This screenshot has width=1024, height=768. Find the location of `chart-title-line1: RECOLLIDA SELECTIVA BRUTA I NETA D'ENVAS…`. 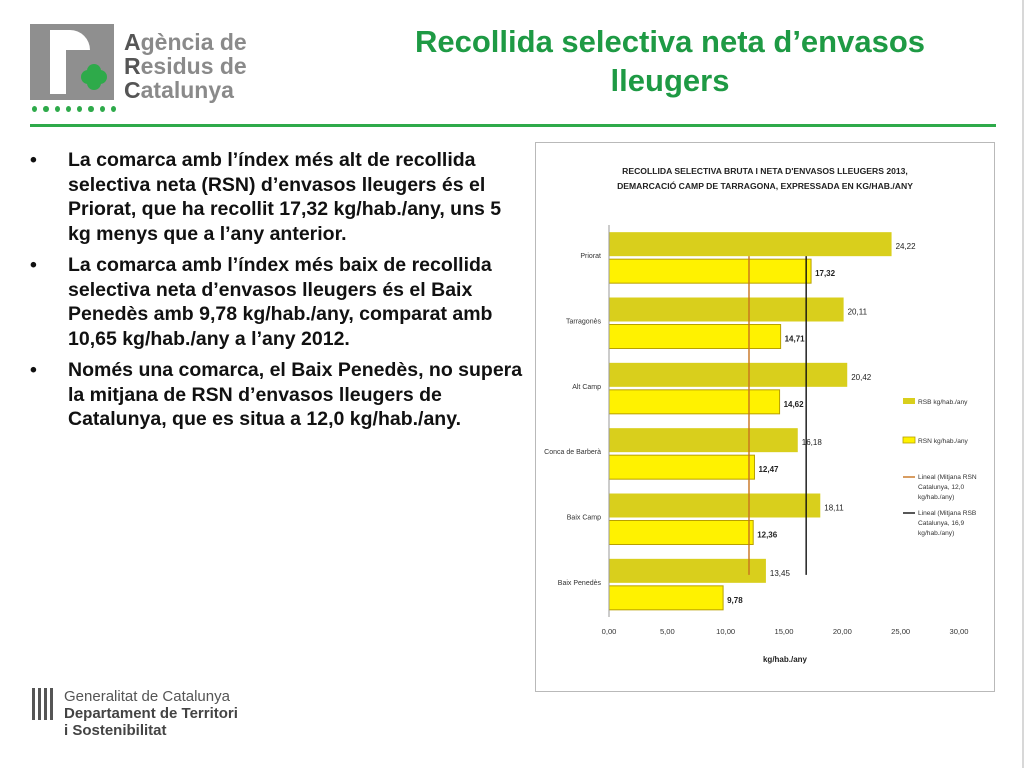

chart-title-line1: RECOLLIDA SELECTIVA BRUTA I NETA D'ENVAS… is located at coordinates (765, 171).